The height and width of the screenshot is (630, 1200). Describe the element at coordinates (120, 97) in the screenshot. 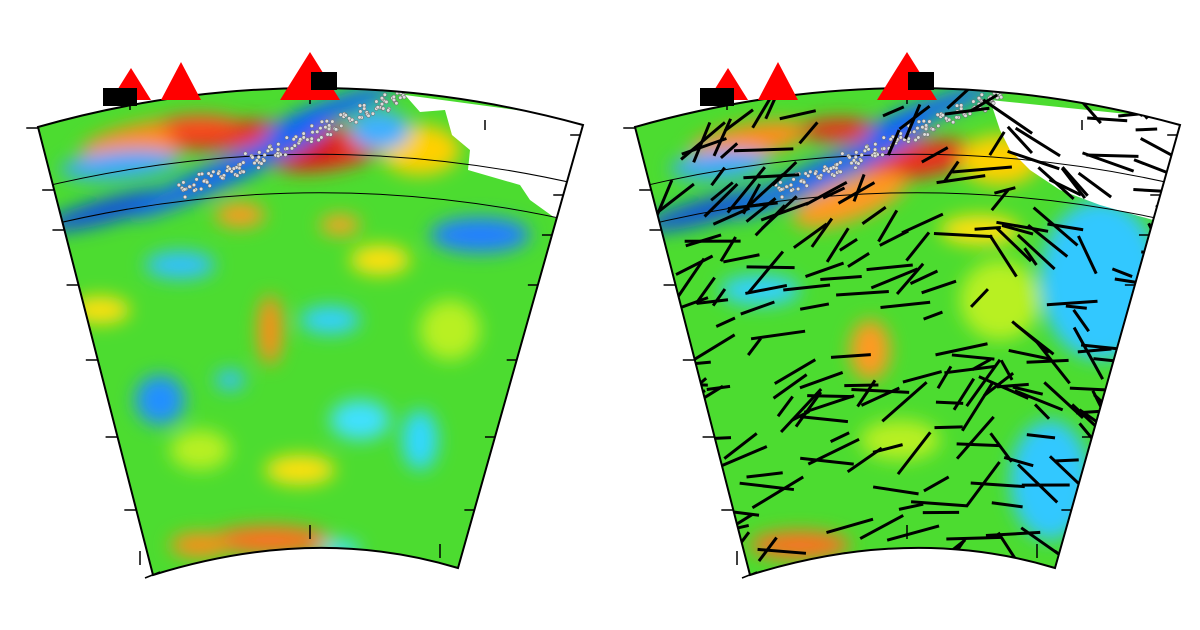

I see `station` at that location.